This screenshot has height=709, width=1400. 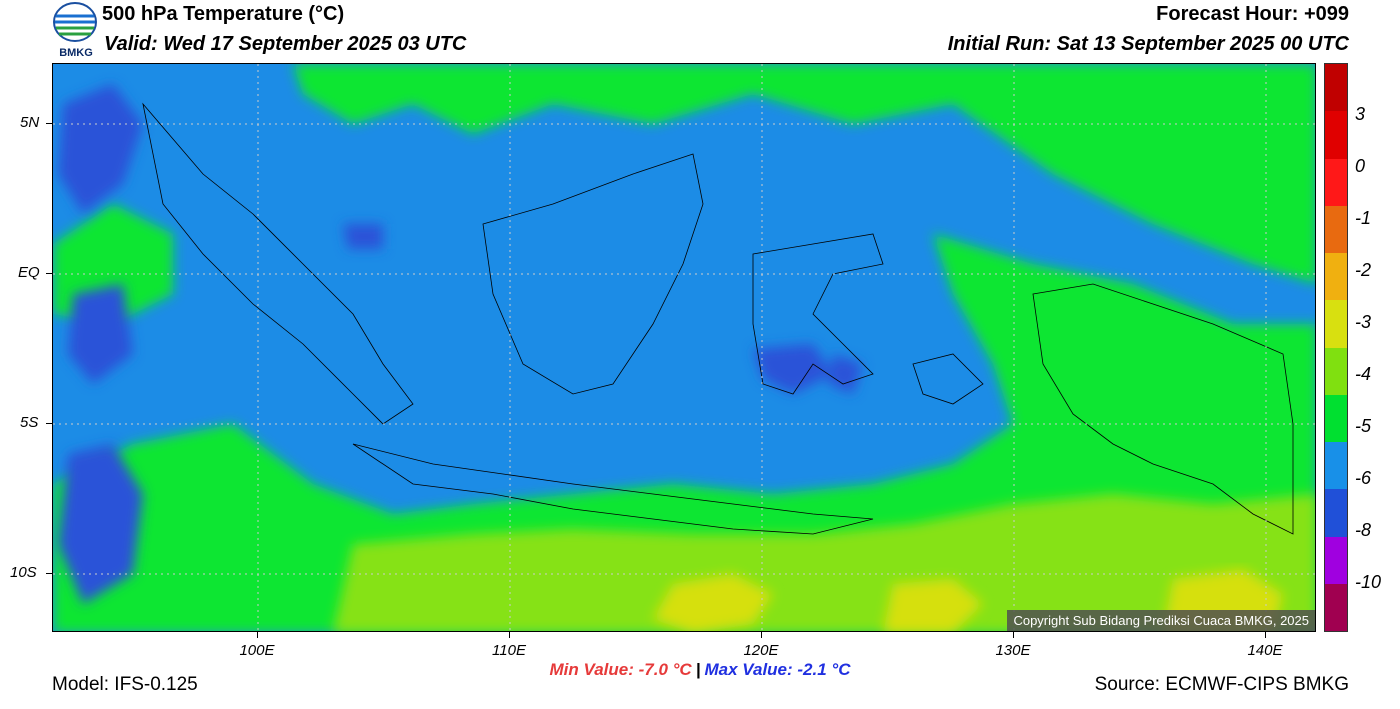 I want to click on max-value: Max Value: -2.1 °C, so click(x=777, y=669).